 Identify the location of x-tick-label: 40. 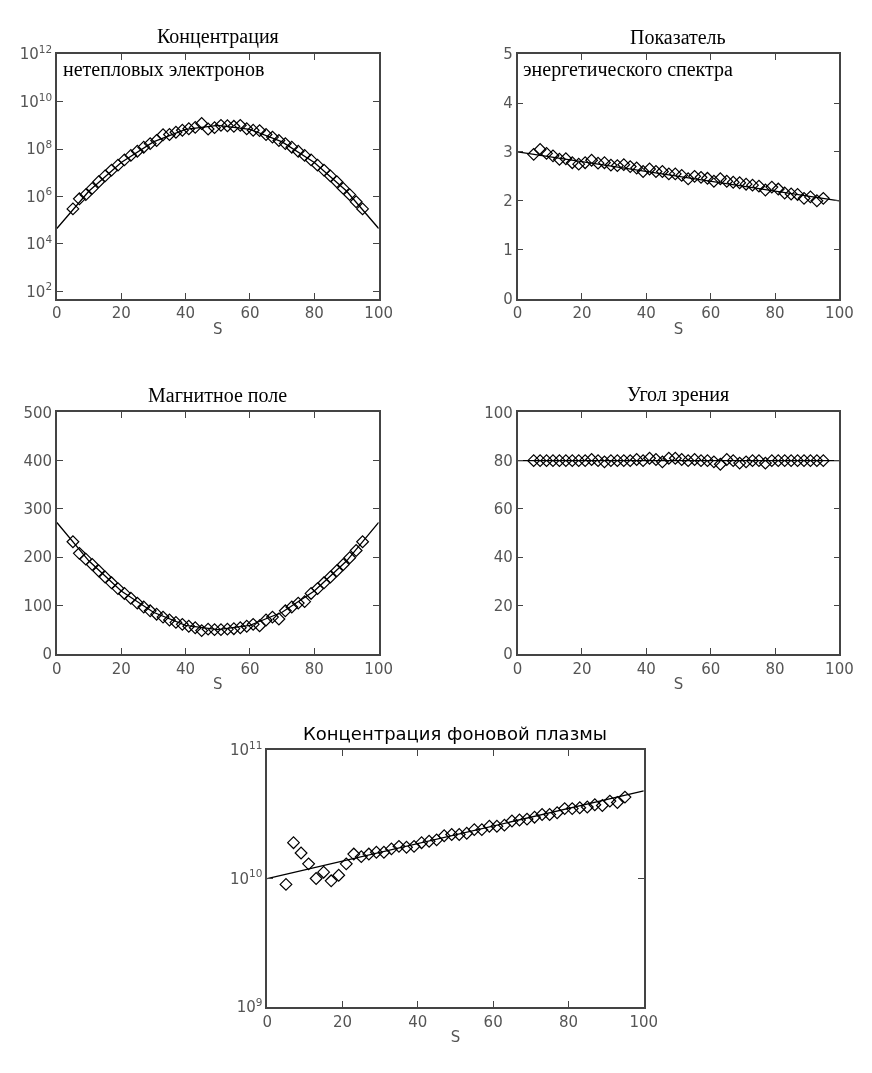
(186, 668).